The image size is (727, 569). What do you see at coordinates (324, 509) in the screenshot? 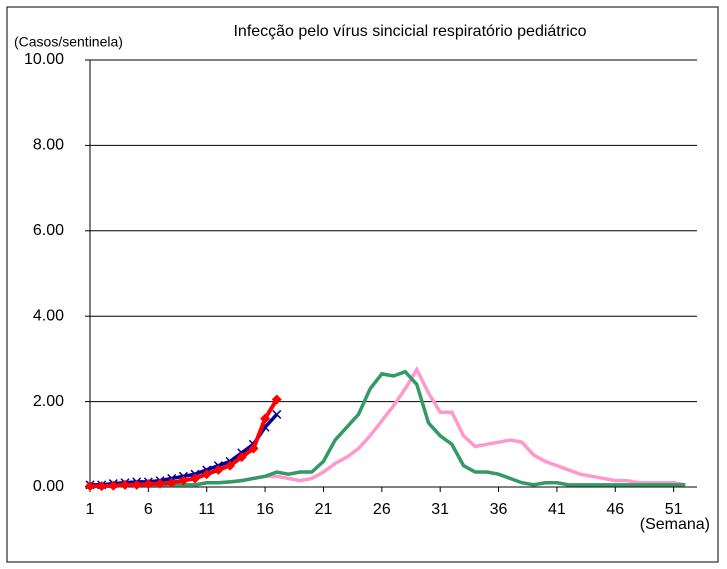
I see `x-tick-label: 21` at bounding box center [324, 509].